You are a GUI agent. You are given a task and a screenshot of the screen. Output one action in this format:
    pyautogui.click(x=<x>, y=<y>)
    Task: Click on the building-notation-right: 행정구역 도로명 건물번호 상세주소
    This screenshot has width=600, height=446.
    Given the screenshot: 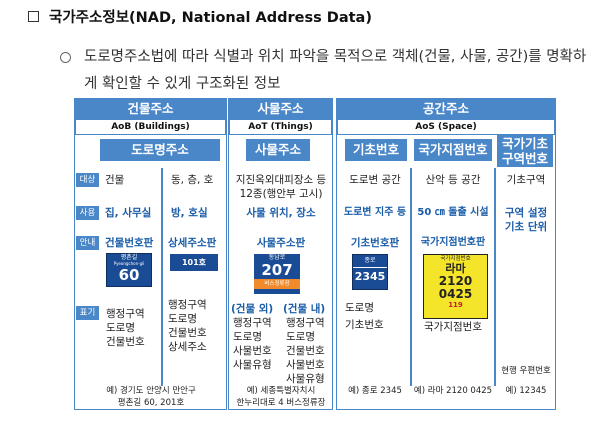 What is the action you would take?
    pyautogui.click(x=187, y=326)
    